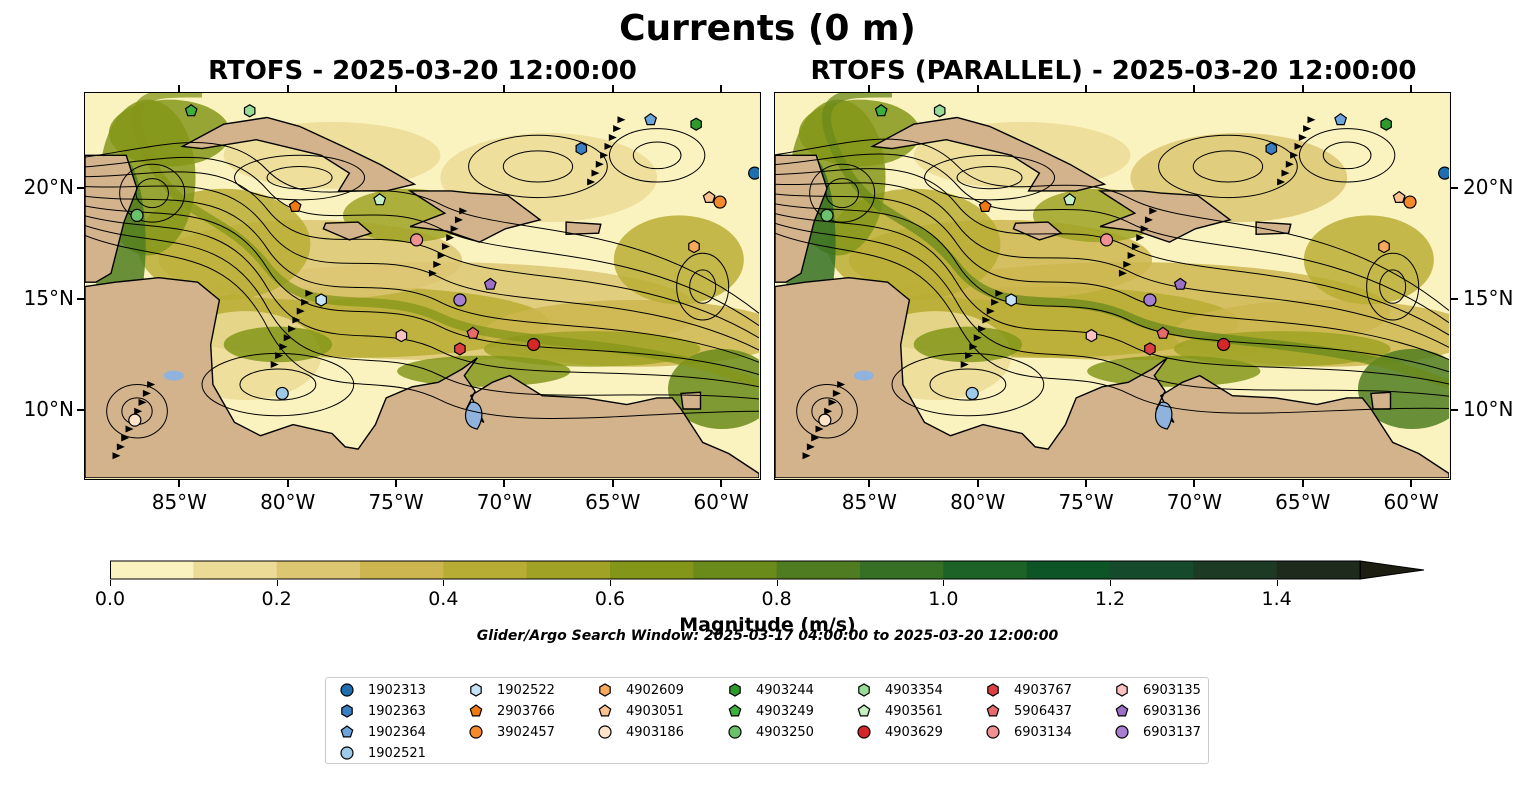  Describe the element at coordinates (914, 732) in the screenshot. I see `legend-label: 4903629` at that location.